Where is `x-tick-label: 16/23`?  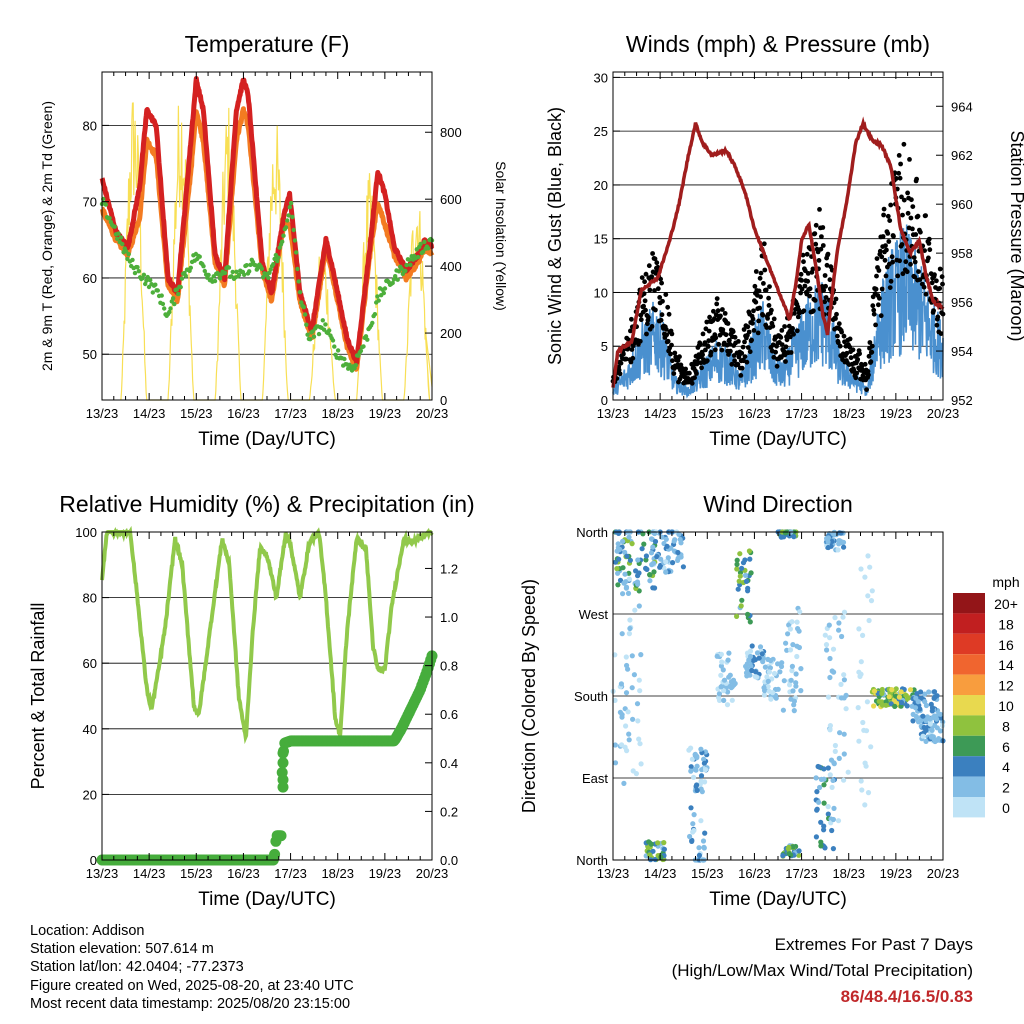 x-tick-label: 16/23 is located at coordinates (754, 413).